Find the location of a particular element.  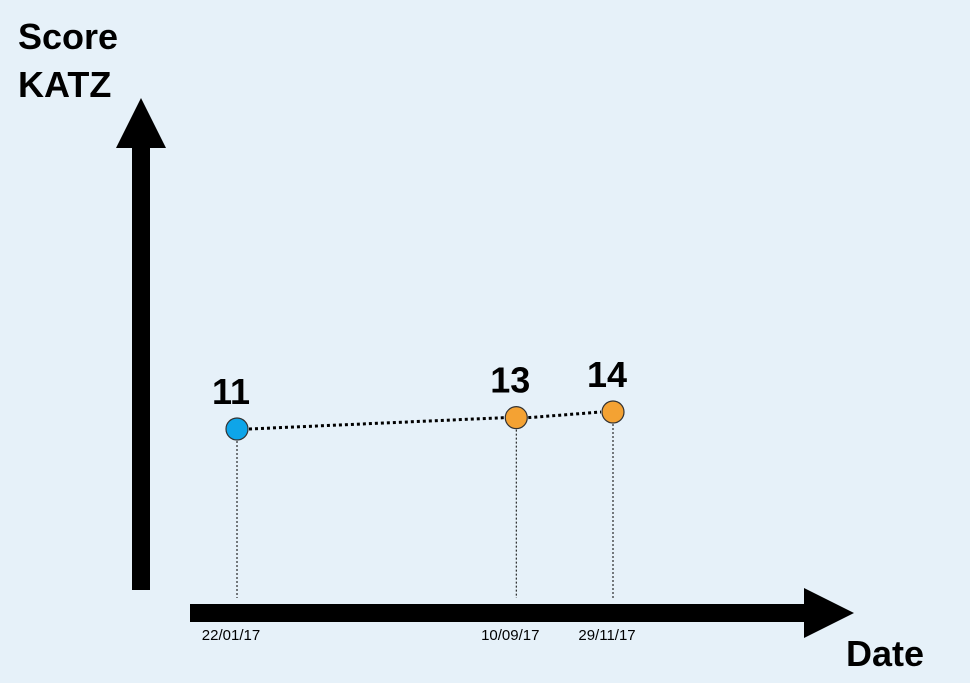

value-label-2: 13 is located at coordinates (510, 380).